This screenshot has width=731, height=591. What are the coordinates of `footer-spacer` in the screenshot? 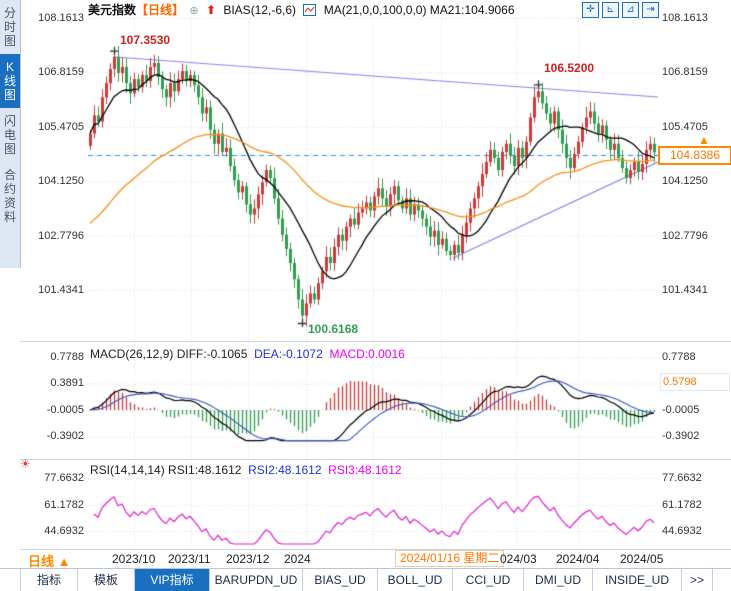 It's located at (10, 580).